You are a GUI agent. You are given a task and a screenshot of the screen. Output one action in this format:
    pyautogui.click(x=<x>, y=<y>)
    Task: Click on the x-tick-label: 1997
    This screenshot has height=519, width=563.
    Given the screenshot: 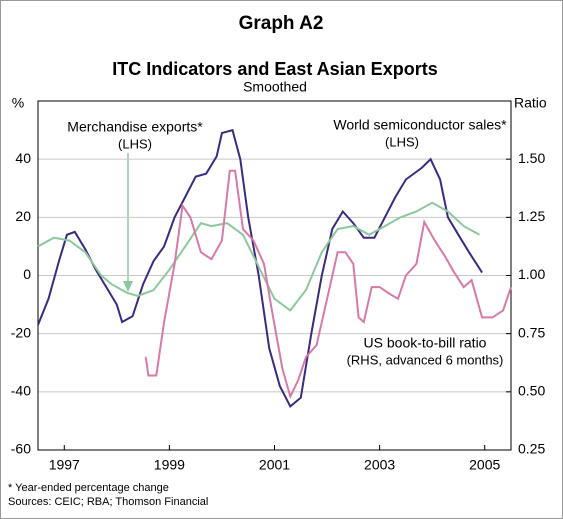 What is the action you would take?
    pyautogui.click(x=64, y=465)
    